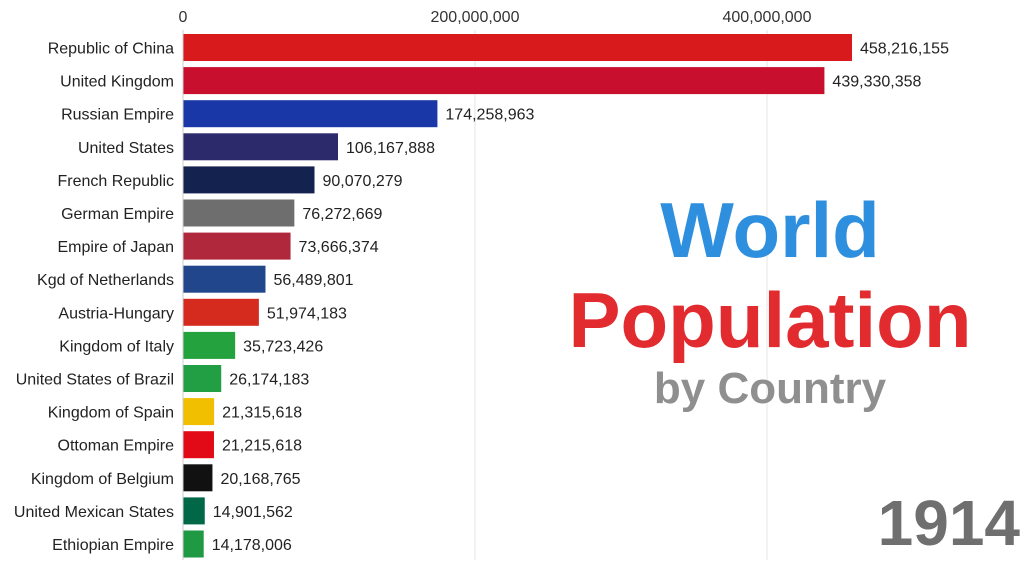 This screenshot has height=568, width=1024. Describe the element at coordinates (126, 148) in the screenshot. I see `category-label: United States` at that location.